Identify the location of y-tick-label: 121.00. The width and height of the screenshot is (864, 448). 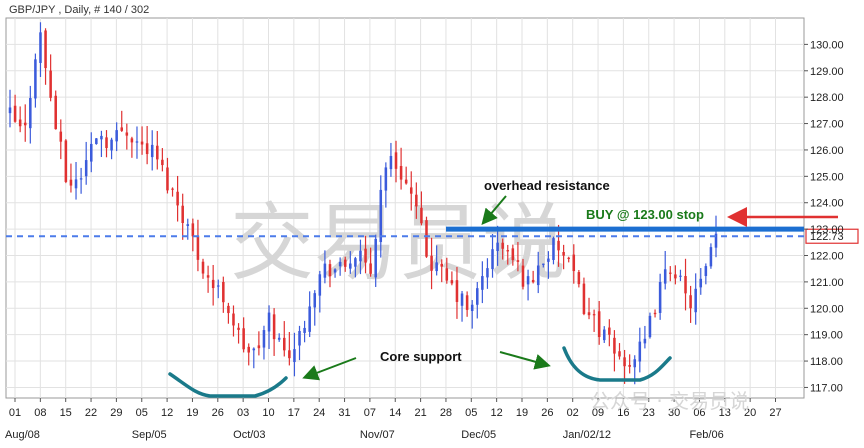
(827, 283).